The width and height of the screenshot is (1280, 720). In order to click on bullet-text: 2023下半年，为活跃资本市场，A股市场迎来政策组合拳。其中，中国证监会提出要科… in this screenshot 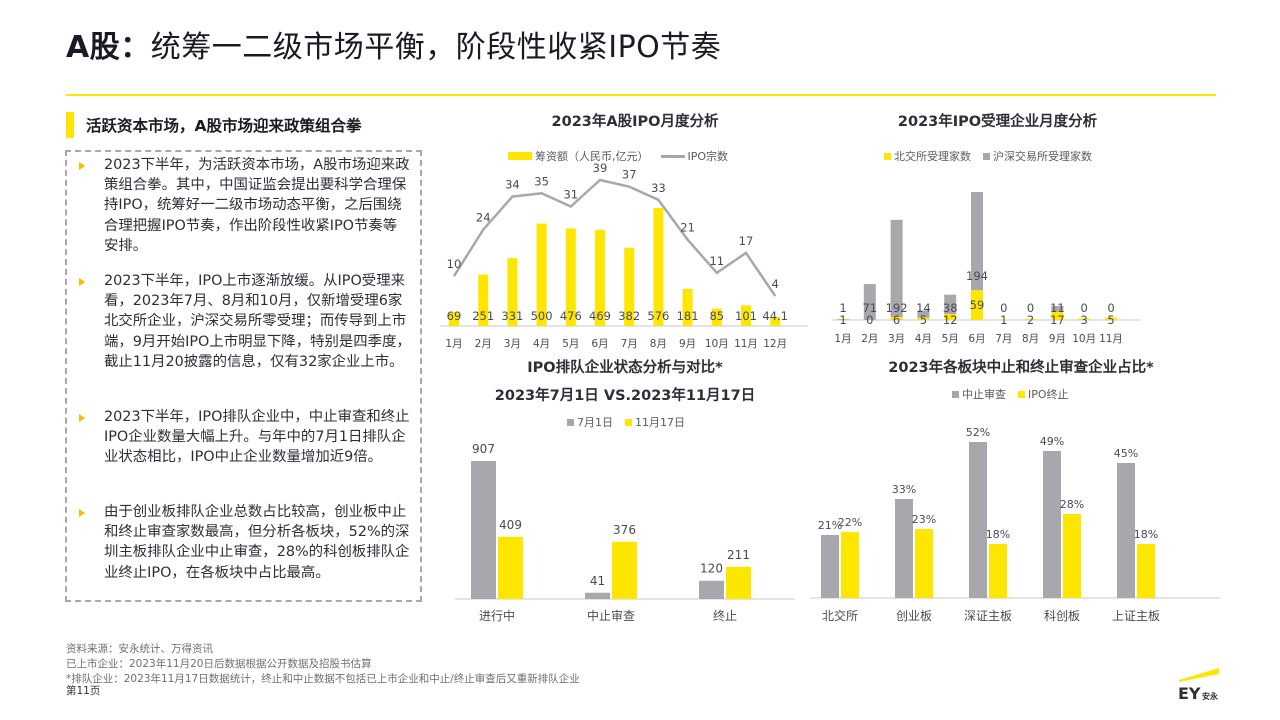, I will do `click(257, 205)`.